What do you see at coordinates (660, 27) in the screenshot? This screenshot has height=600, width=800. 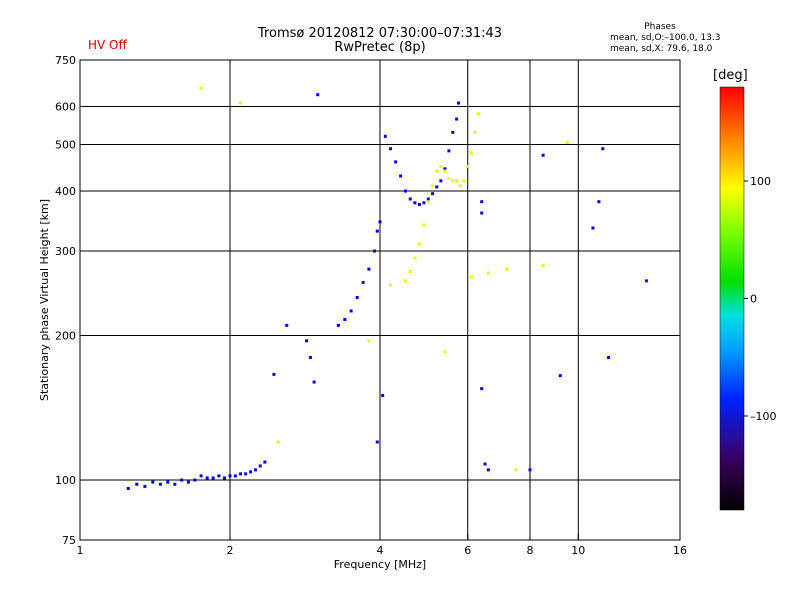 I see `phase-stats-title: Phases` at bounding box center [660, 27].